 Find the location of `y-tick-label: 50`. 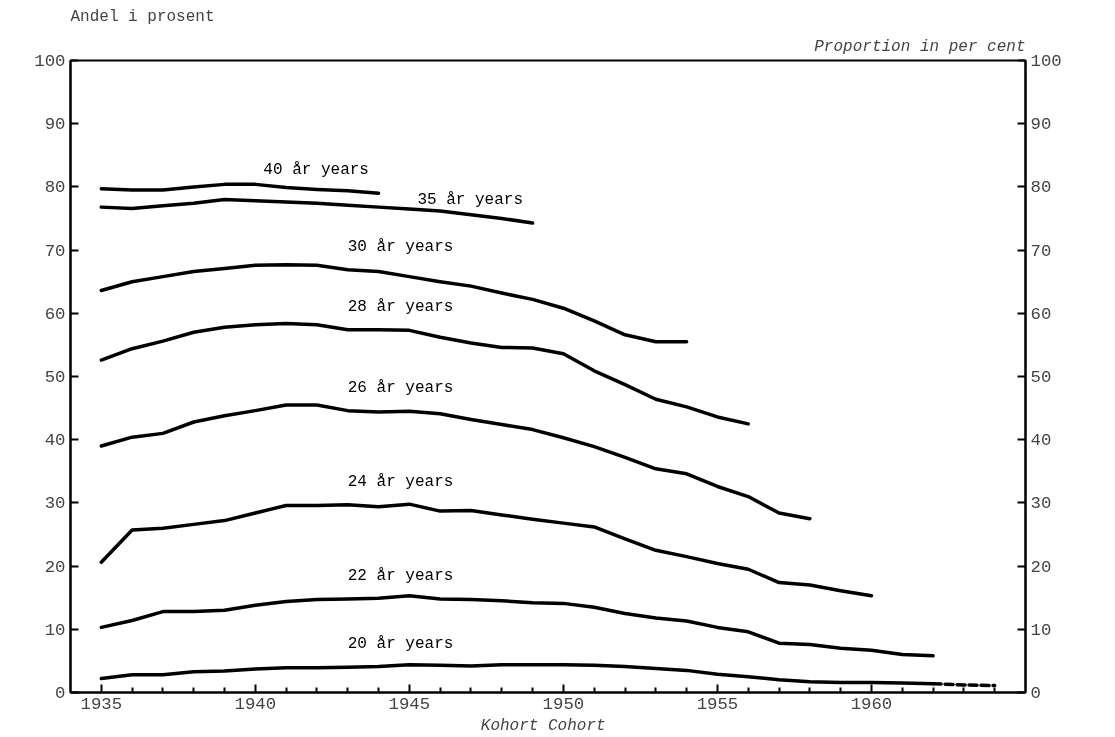

y-tick-label: 50 is located at coordinates (55, 377).